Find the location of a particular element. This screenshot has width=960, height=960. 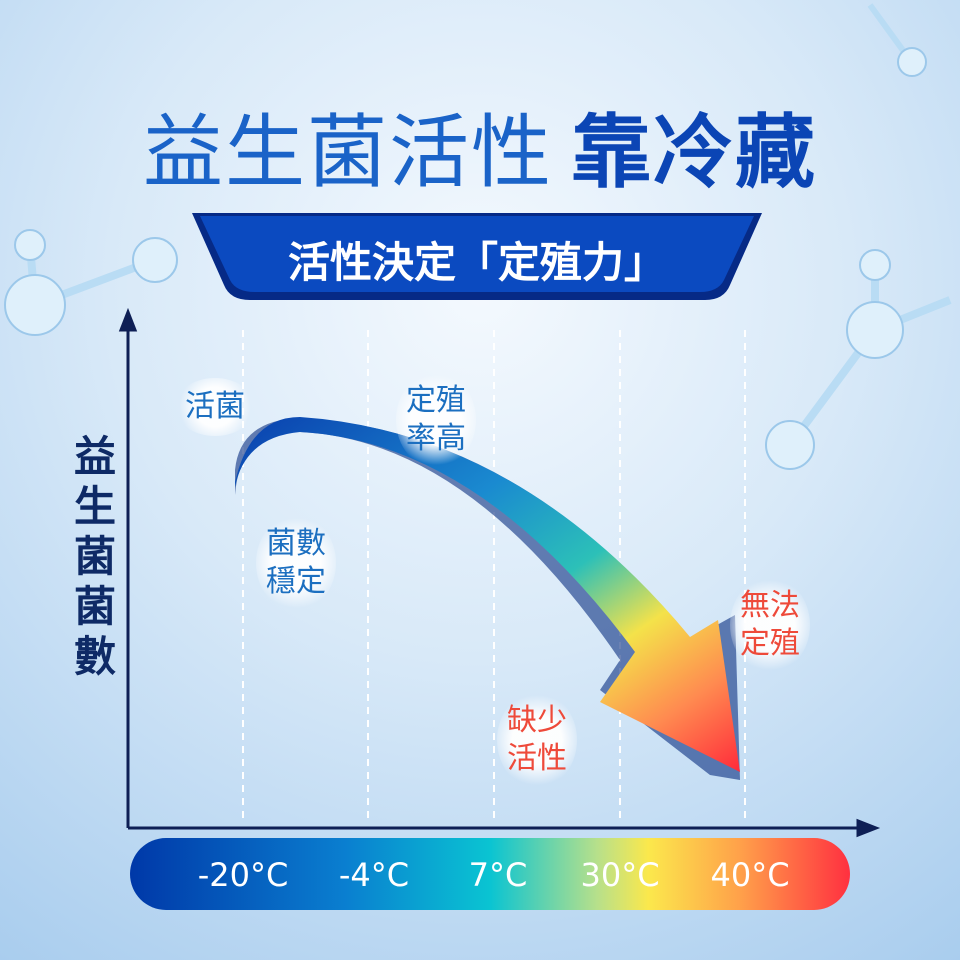

label-stable: 菌數 穩定 is located at coordinates (296, 563).